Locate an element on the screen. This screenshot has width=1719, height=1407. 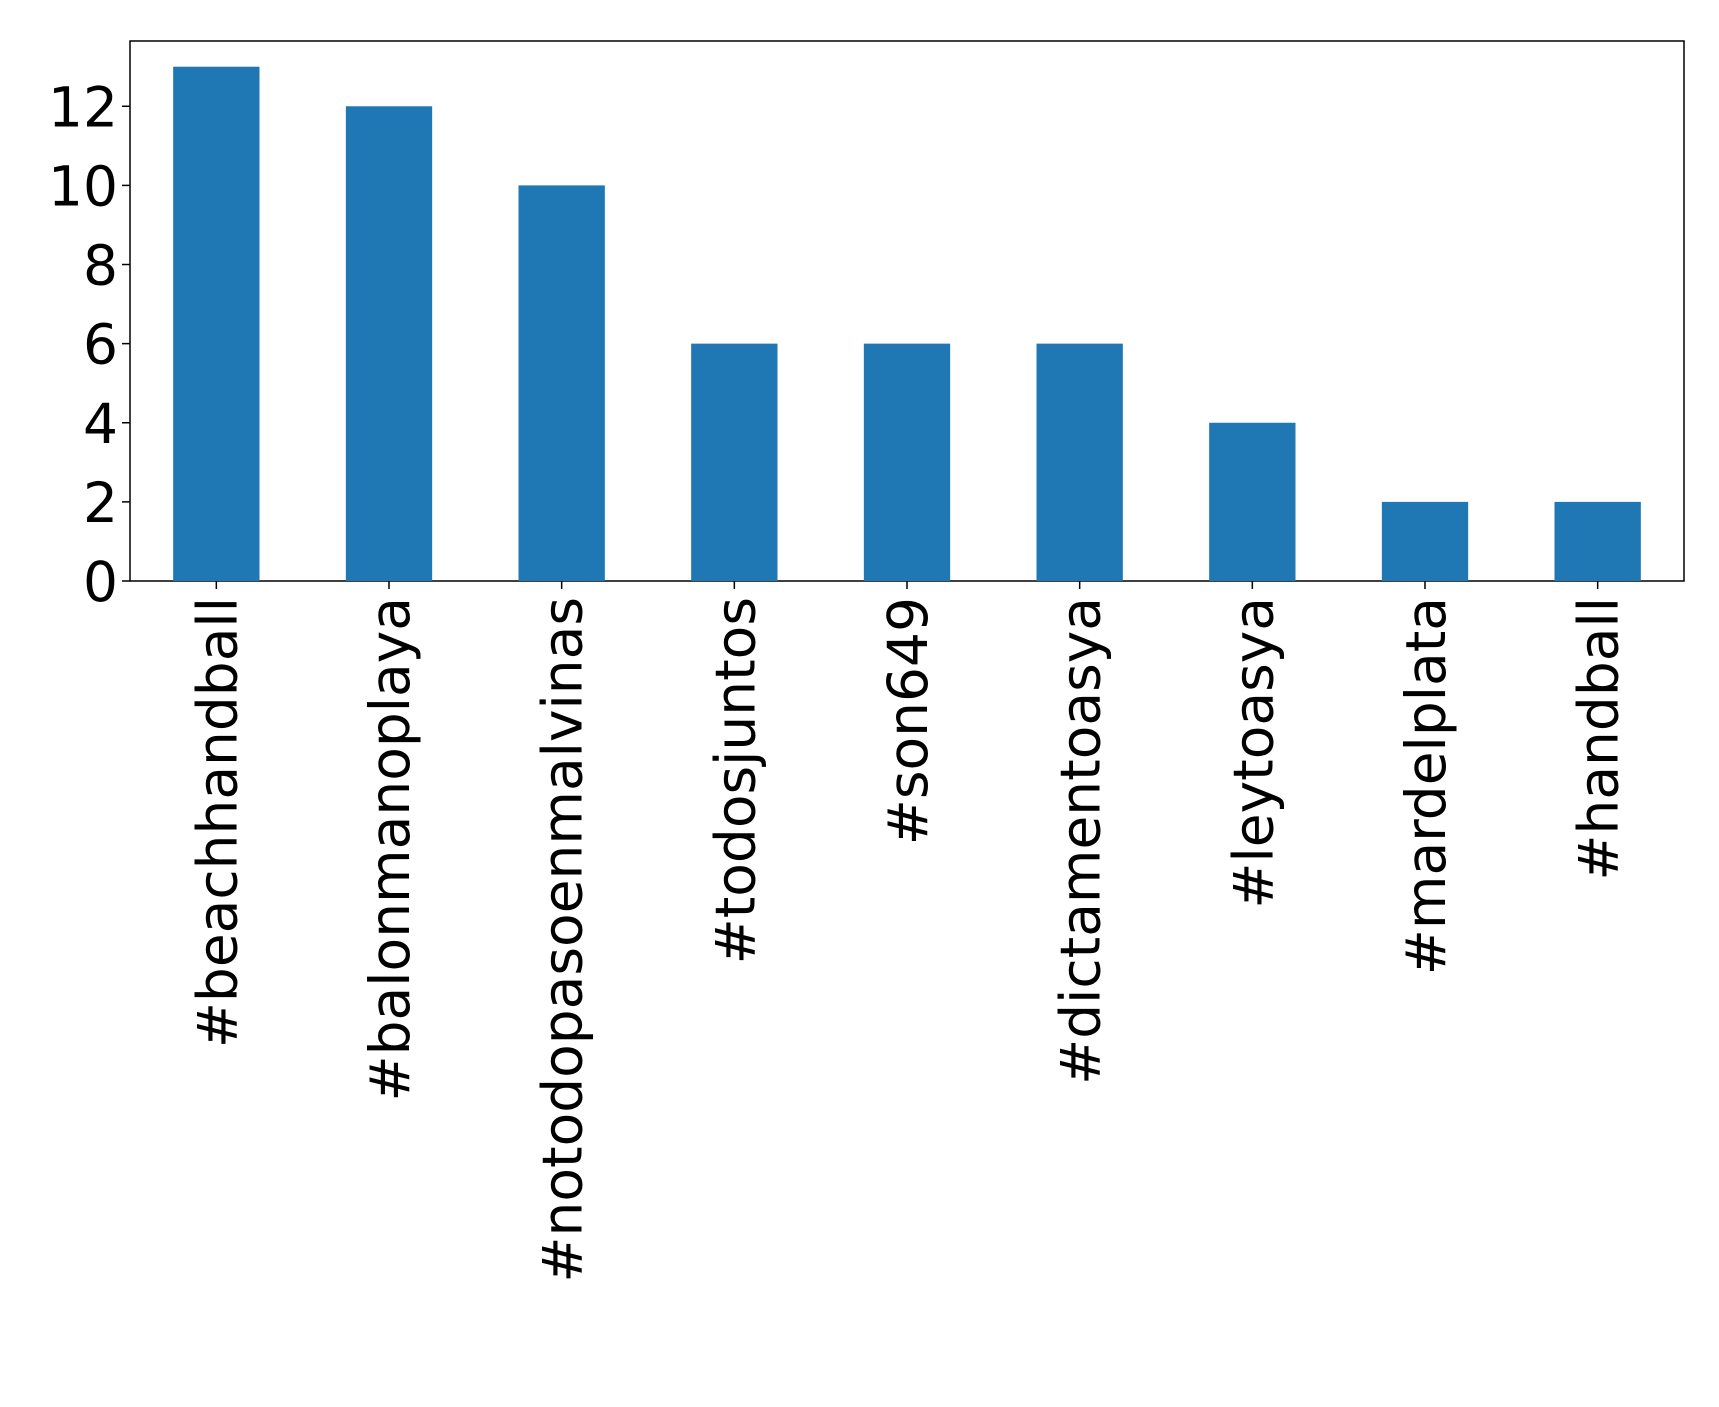
x-tick-label: #todosjuntos is located at coordinates (735, 780).